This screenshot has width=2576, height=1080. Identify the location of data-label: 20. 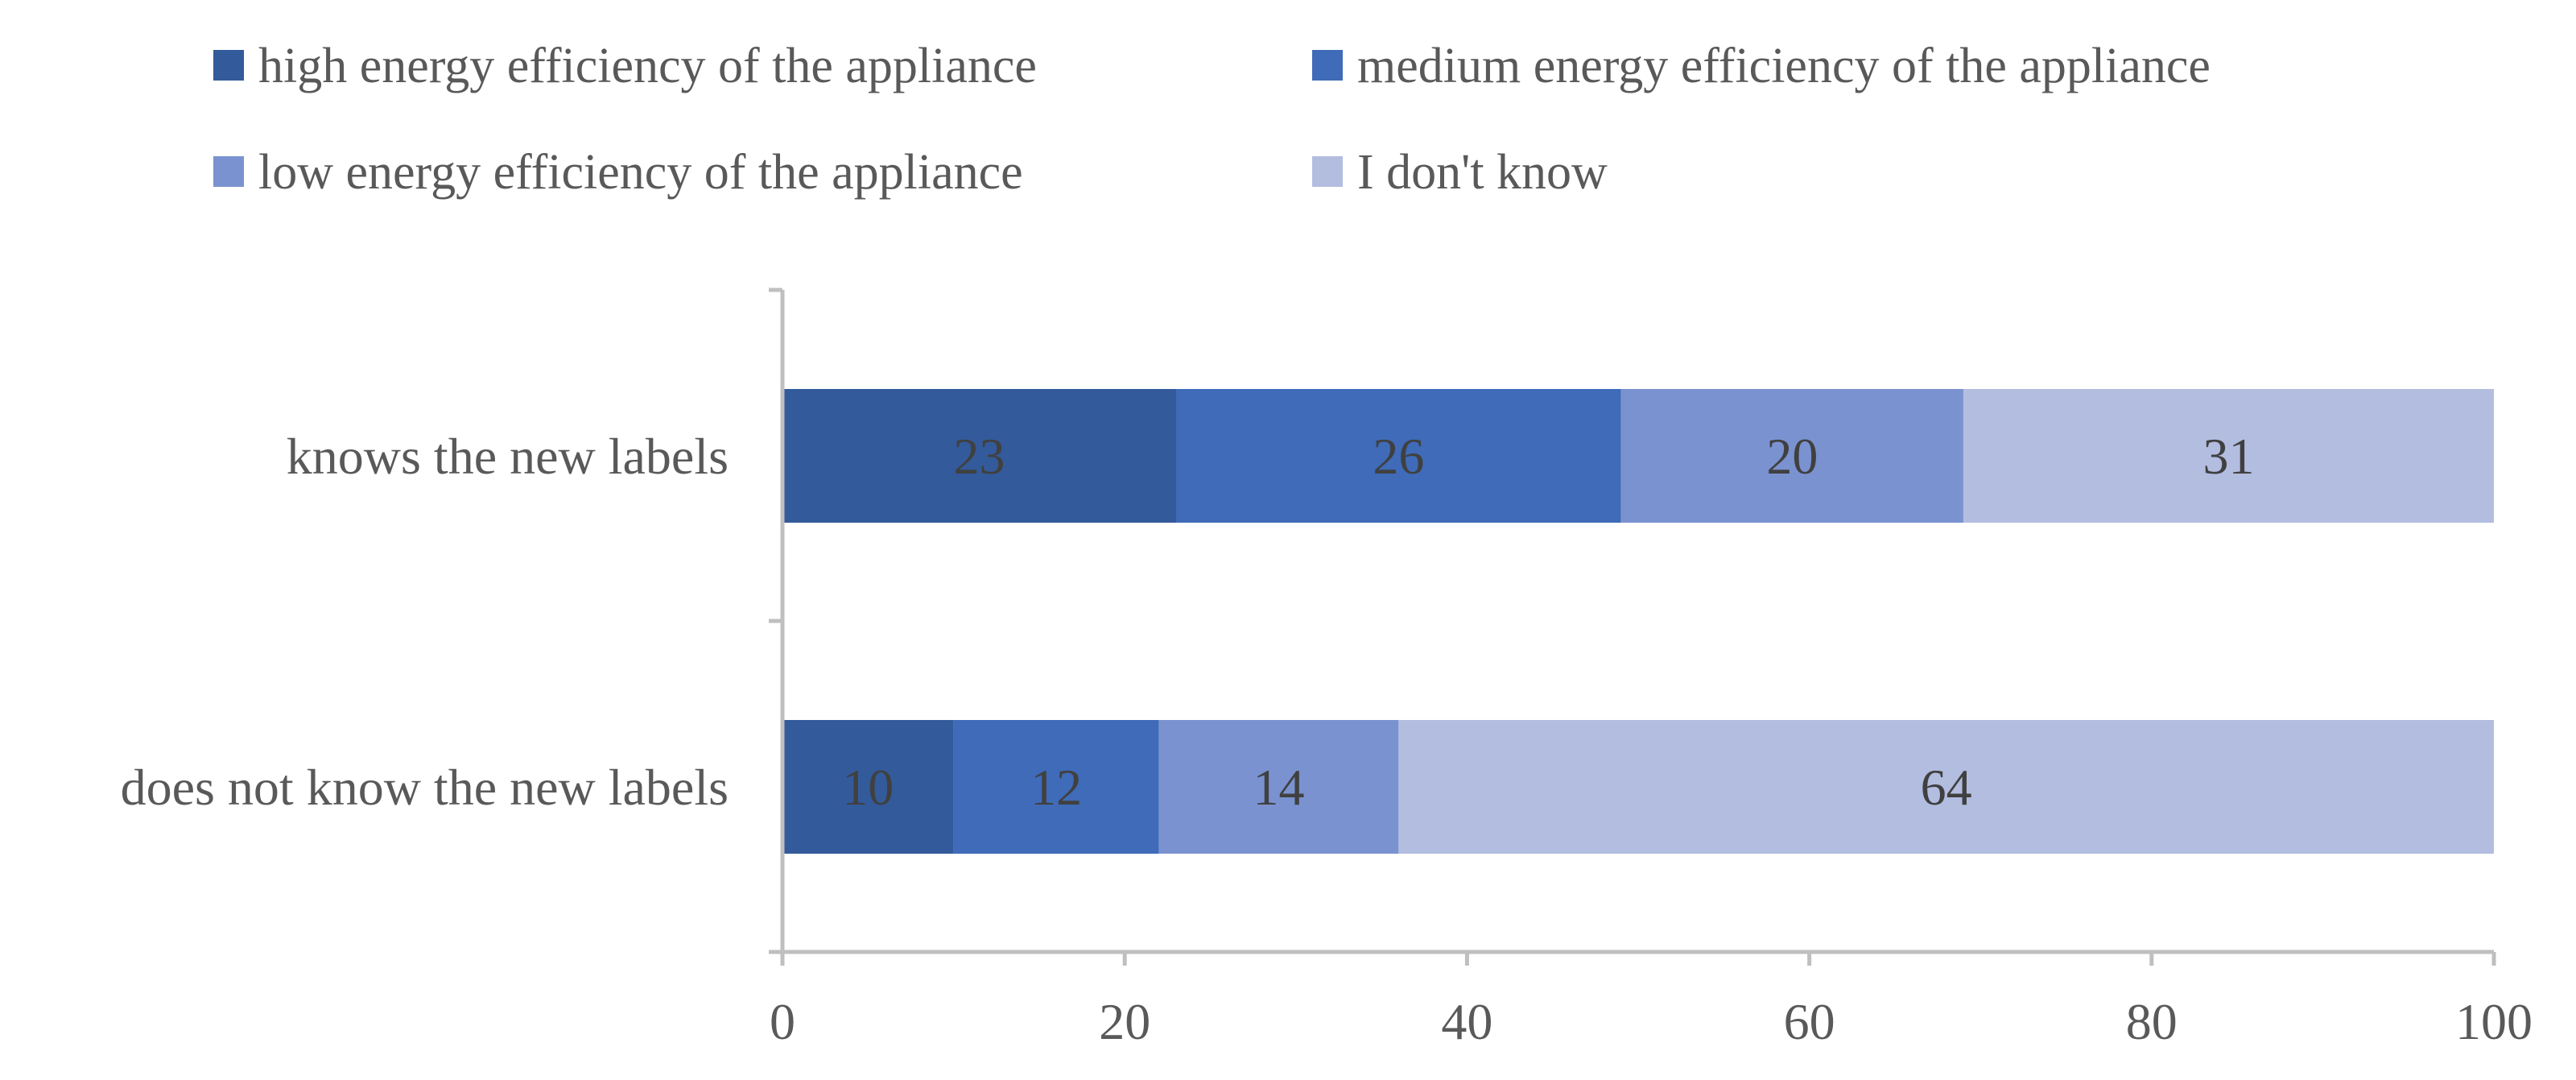
(1792, 456).